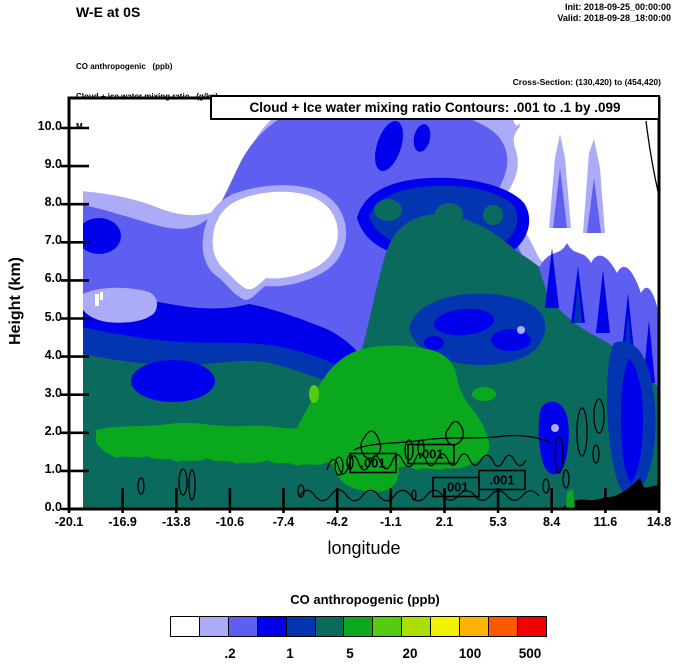 The width and height of the screenshot is (674, 667). What do you see at coordinates (365, 599) in the screenshot?
I see `colorbar-title: CO anthropogenic (ppb)` at bounding box center [365, 599].